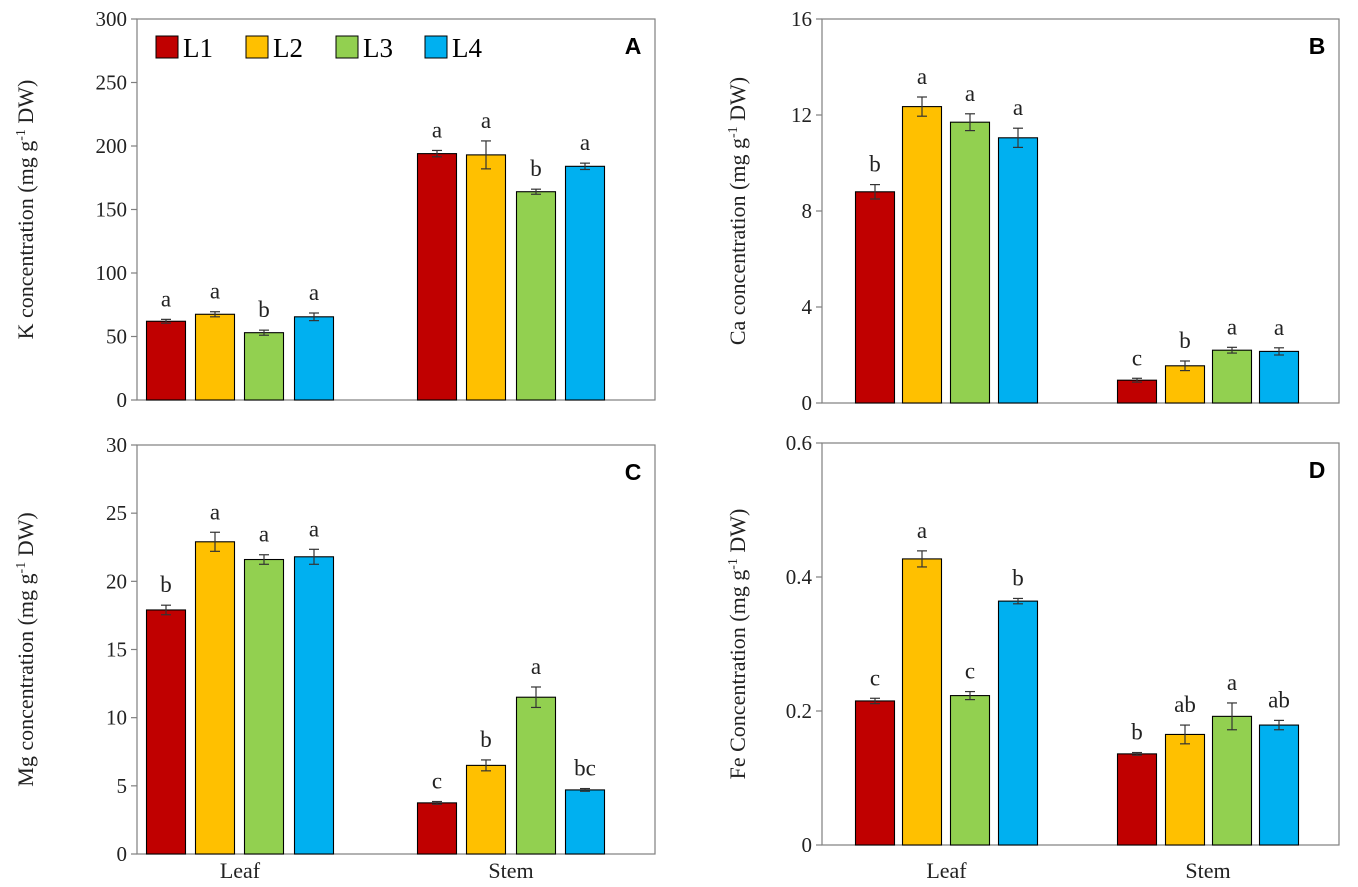 The width and height of the screenshot is (1358, 887). What do you see at coordinates (737, 241) in the screenshot?
I see `y-axis-title-main: Ca concentration (mg g` at bounding box center [737, 241].